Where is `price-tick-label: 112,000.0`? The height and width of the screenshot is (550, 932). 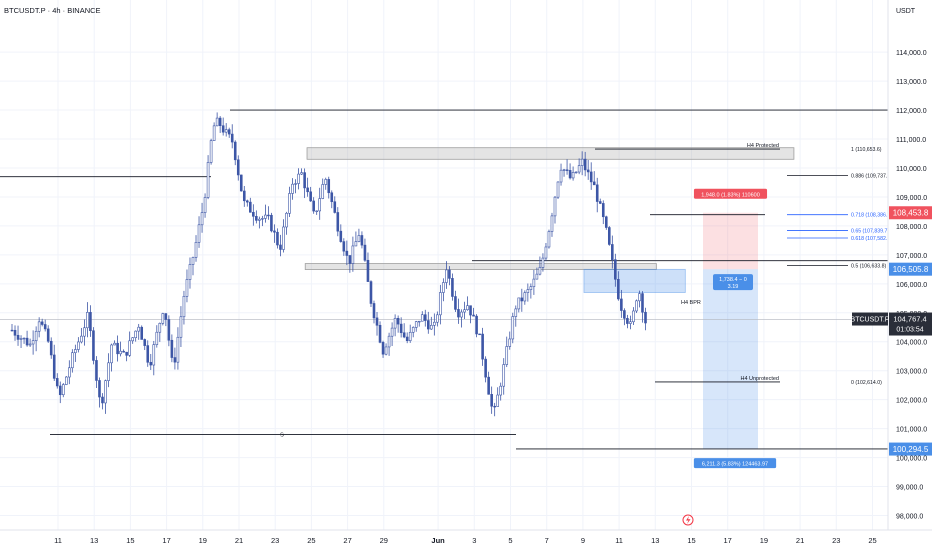 price-tick-label: 112,000.0 is located at coordinates (911, 111).